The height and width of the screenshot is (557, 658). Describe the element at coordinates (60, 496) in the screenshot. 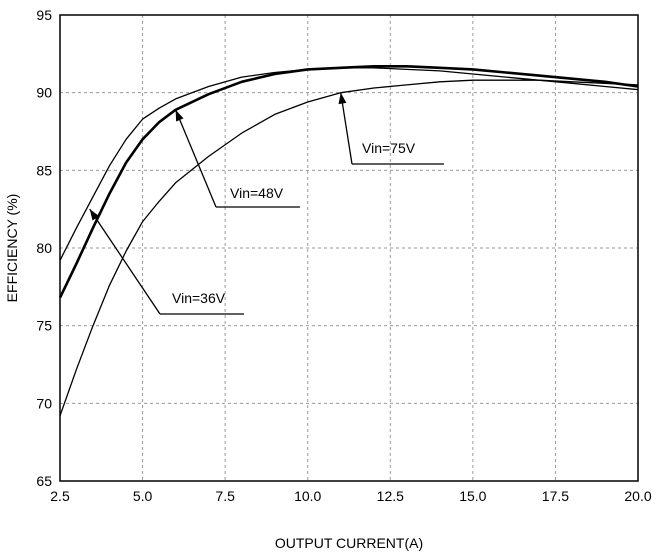

I see `x-tick-label: 2.5` at that location.